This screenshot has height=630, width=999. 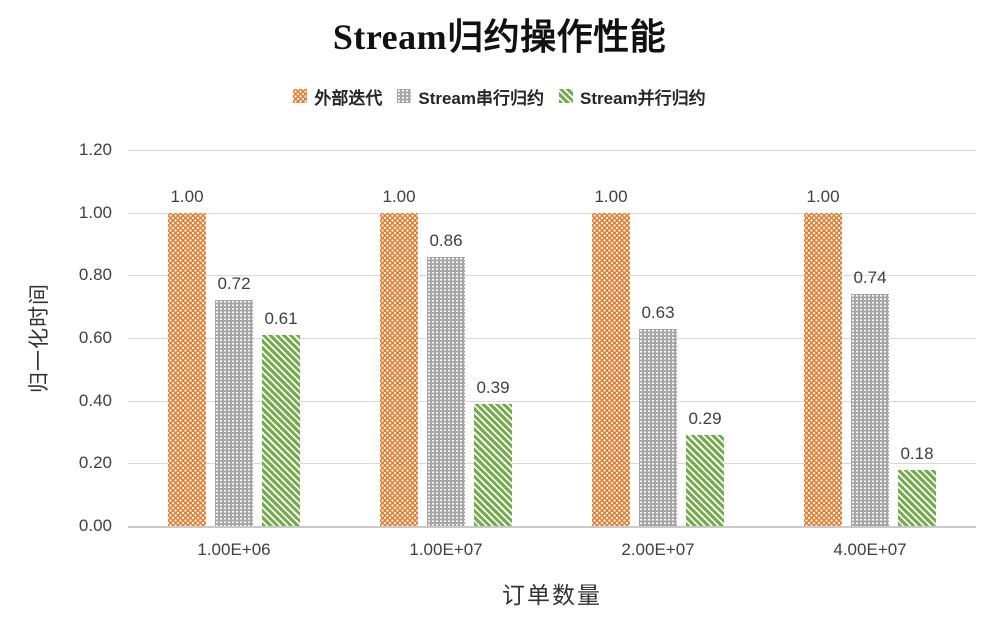 I want to click on y-tick-label: 0.40, so click(x=95, y=400).